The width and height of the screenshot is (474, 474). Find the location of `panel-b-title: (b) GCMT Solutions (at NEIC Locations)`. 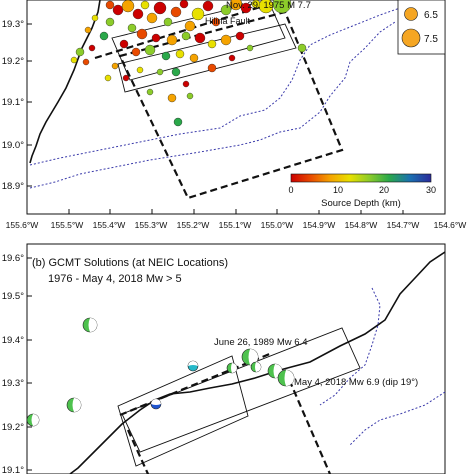

panel-b-title: (b) GCMT Solutions (at NEIC Locations) is located at coordinates (130, 263).